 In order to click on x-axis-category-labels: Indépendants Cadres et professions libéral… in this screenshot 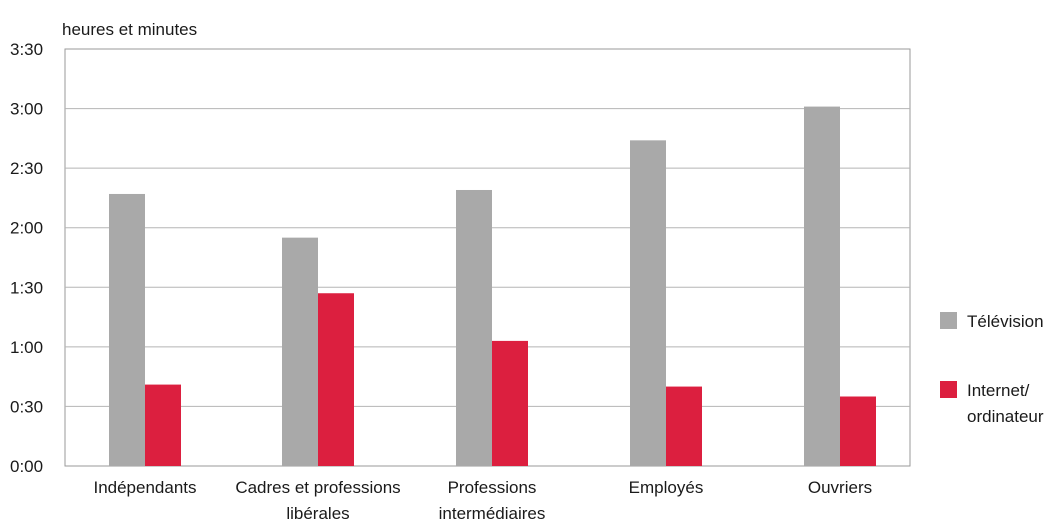, I will do `click(482, 500)`.